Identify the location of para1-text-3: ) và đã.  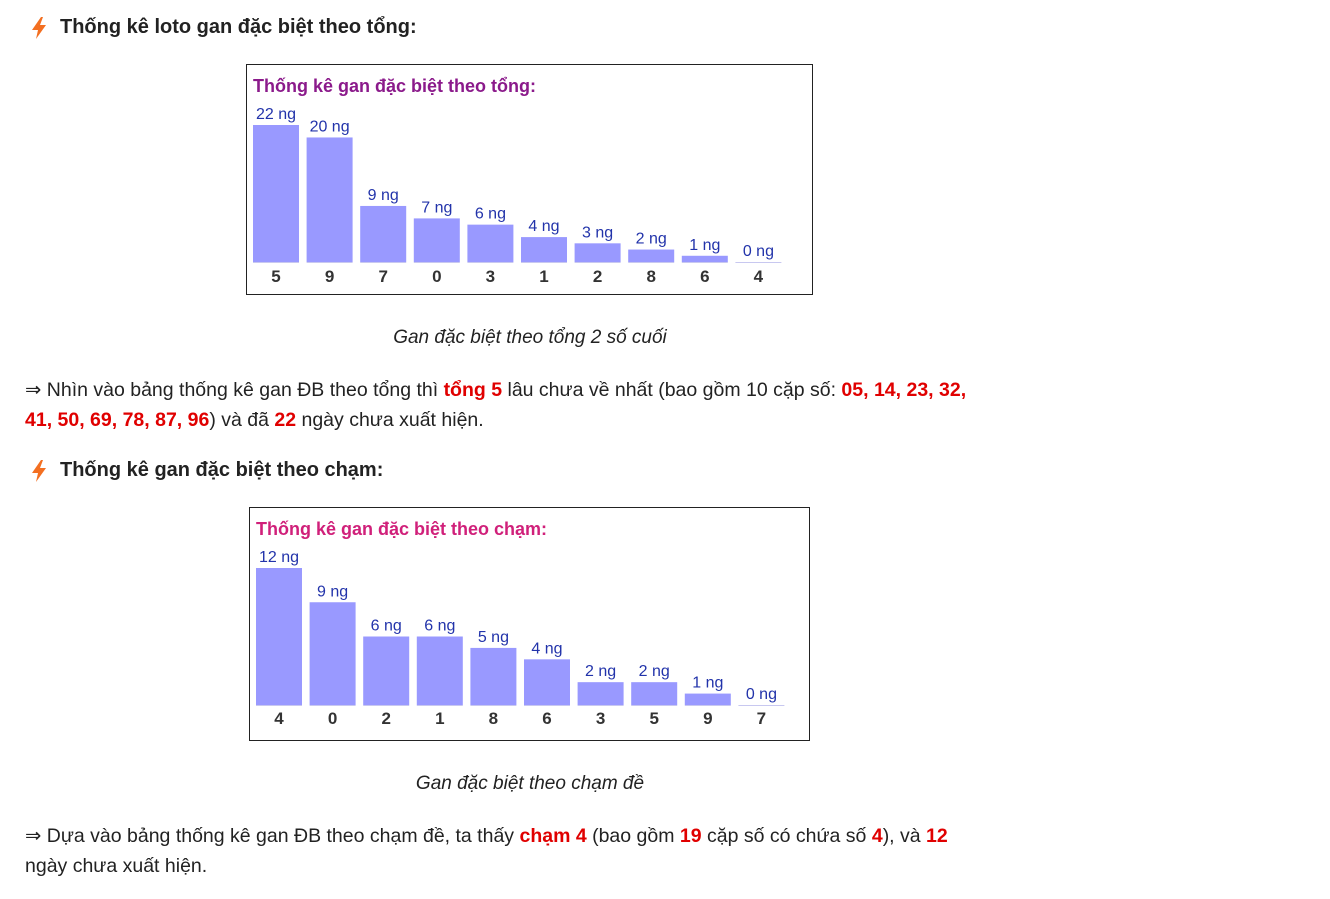
(242, 420).